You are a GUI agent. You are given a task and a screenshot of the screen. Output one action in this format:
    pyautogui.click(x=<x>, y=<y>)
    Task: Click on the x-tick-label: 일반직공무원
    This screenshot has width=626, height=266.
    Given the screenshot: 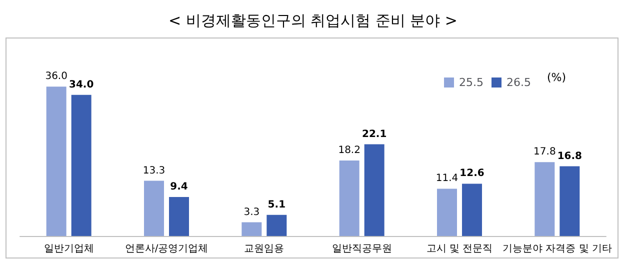 What is the action you would take?
    pyautogui.click(x=362, y=249)
    